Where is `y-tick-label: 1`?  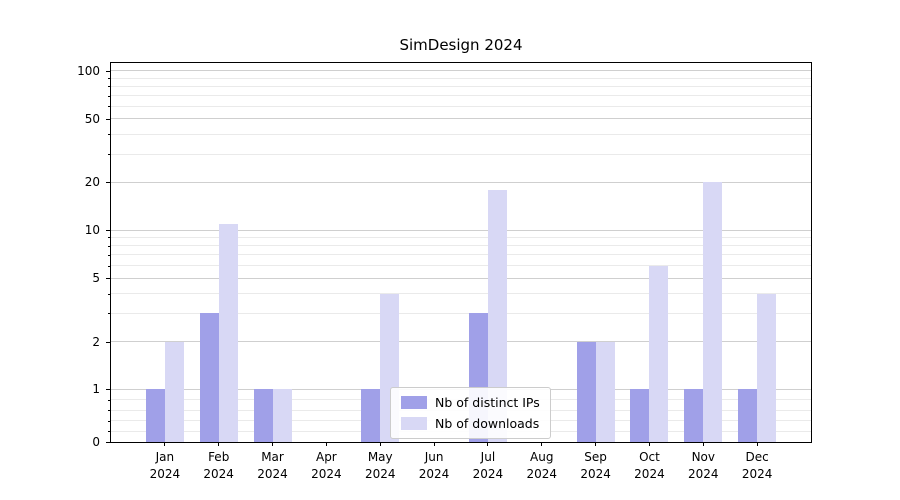 y-tick-label: 1 is located at coordinates (96, 389).